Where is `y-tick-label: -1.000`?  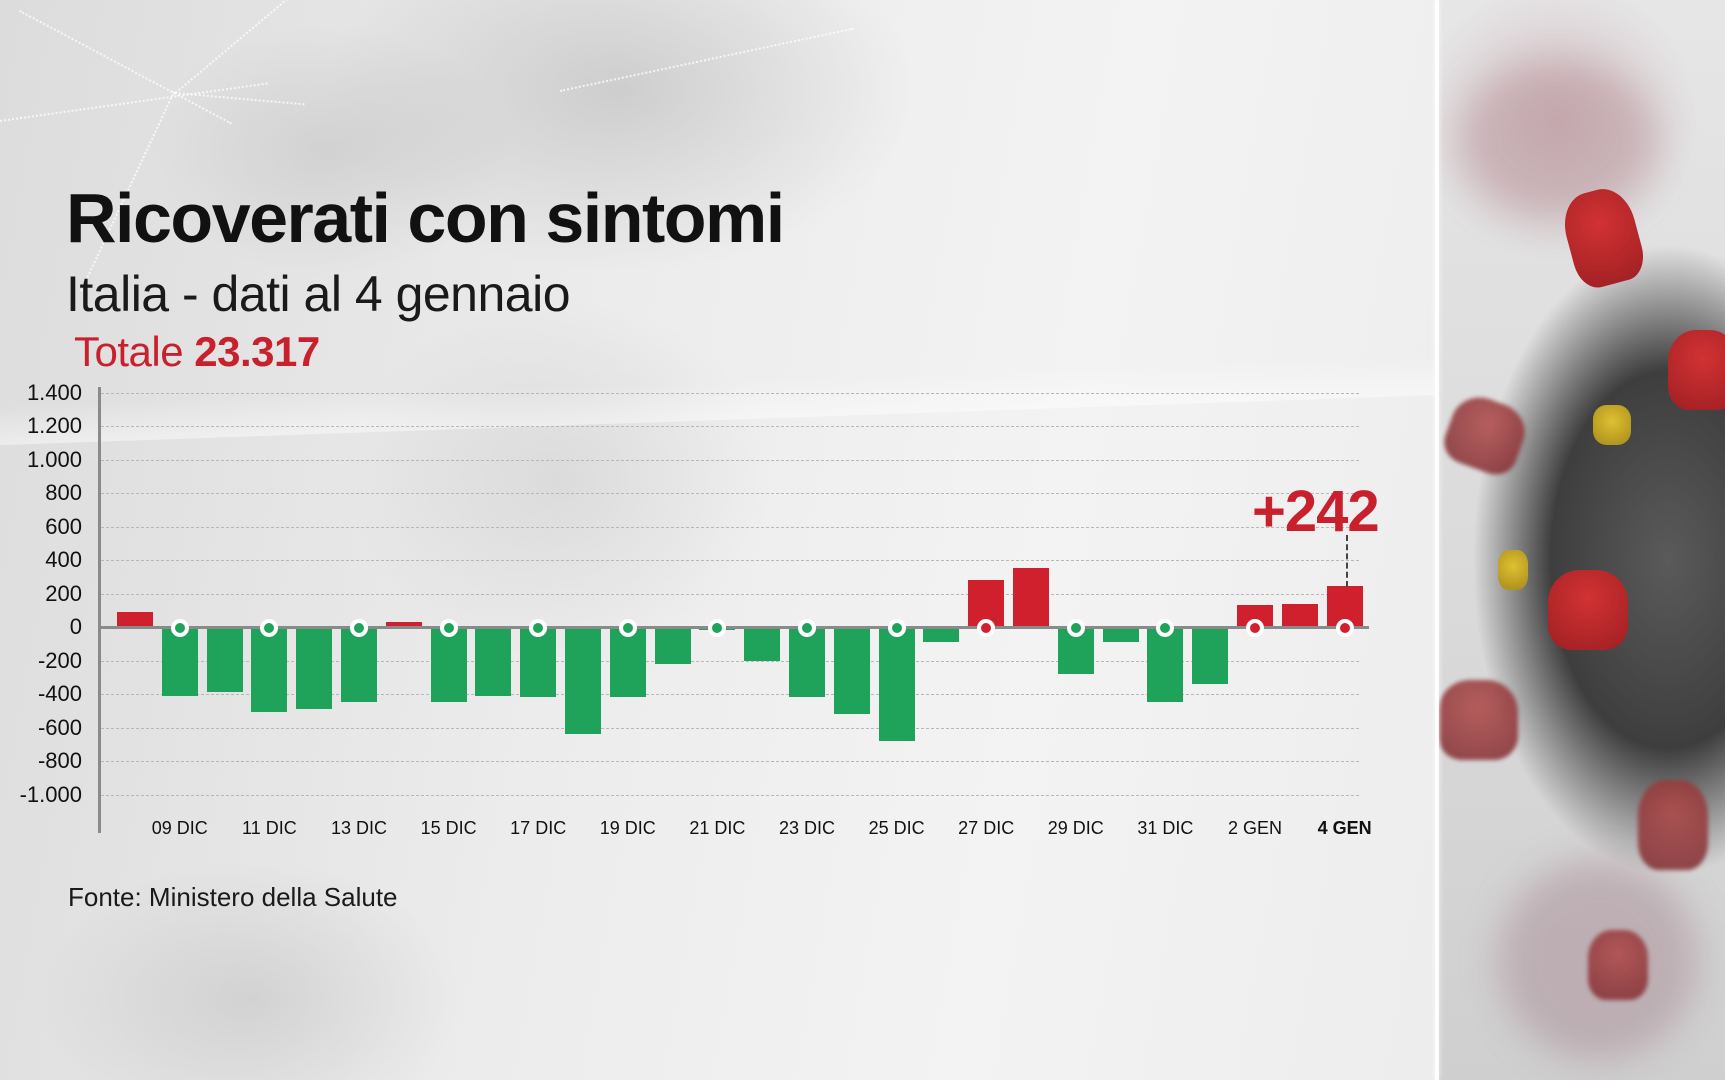 y-tick-label: -1.000 is located at coordinates (50, 794).